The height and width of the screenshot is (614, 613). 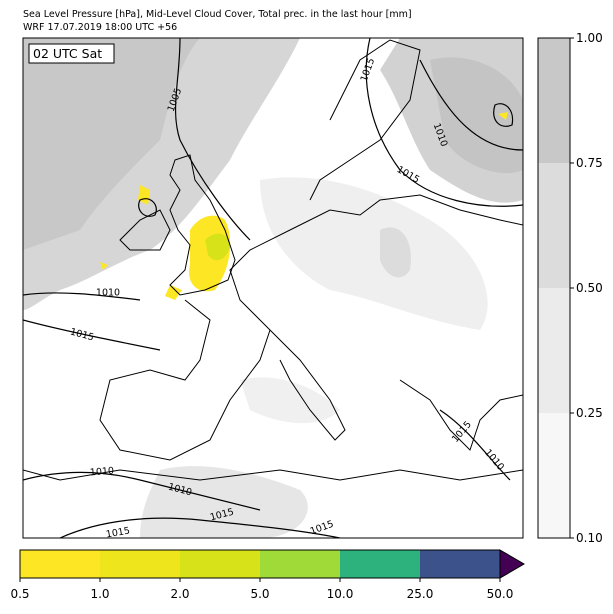 I want to click on tick-label: 25.0, so click(x=420, y=594).